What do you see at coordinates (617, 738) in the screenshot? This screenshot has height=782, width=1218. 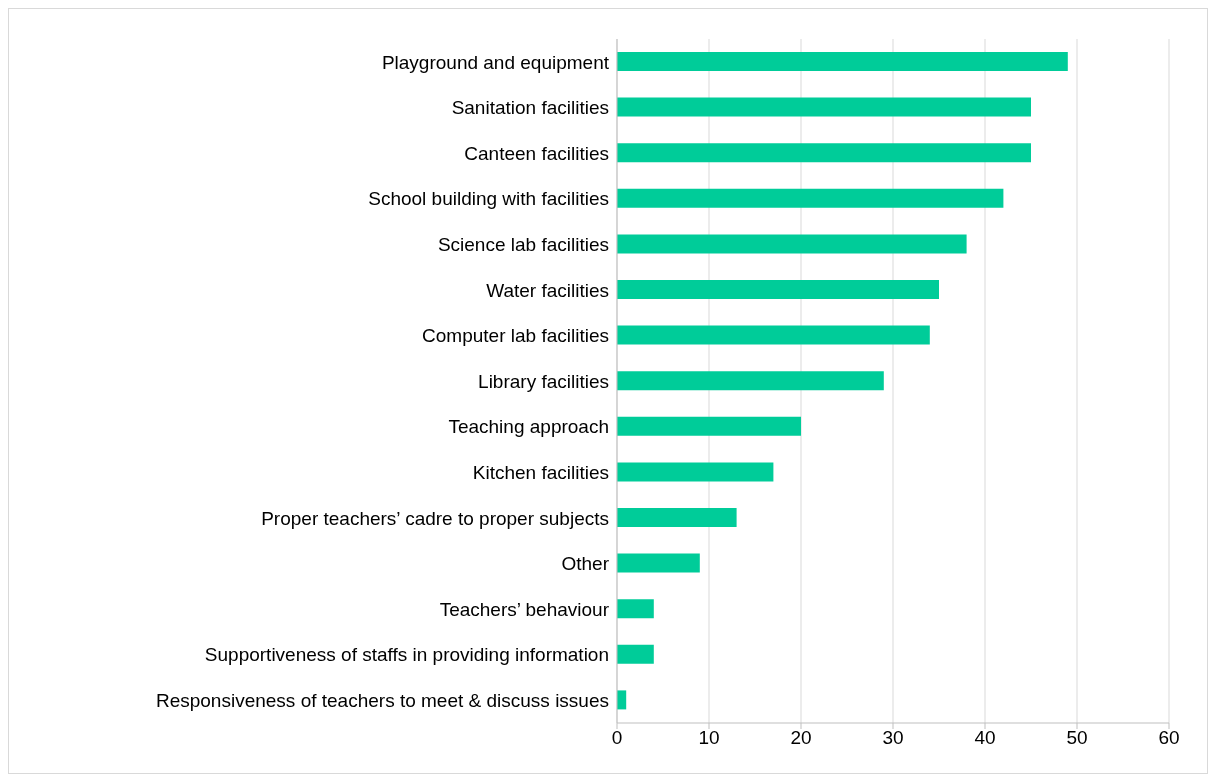 I see `x-tick-label: 0` at bounding box center [617, 738].